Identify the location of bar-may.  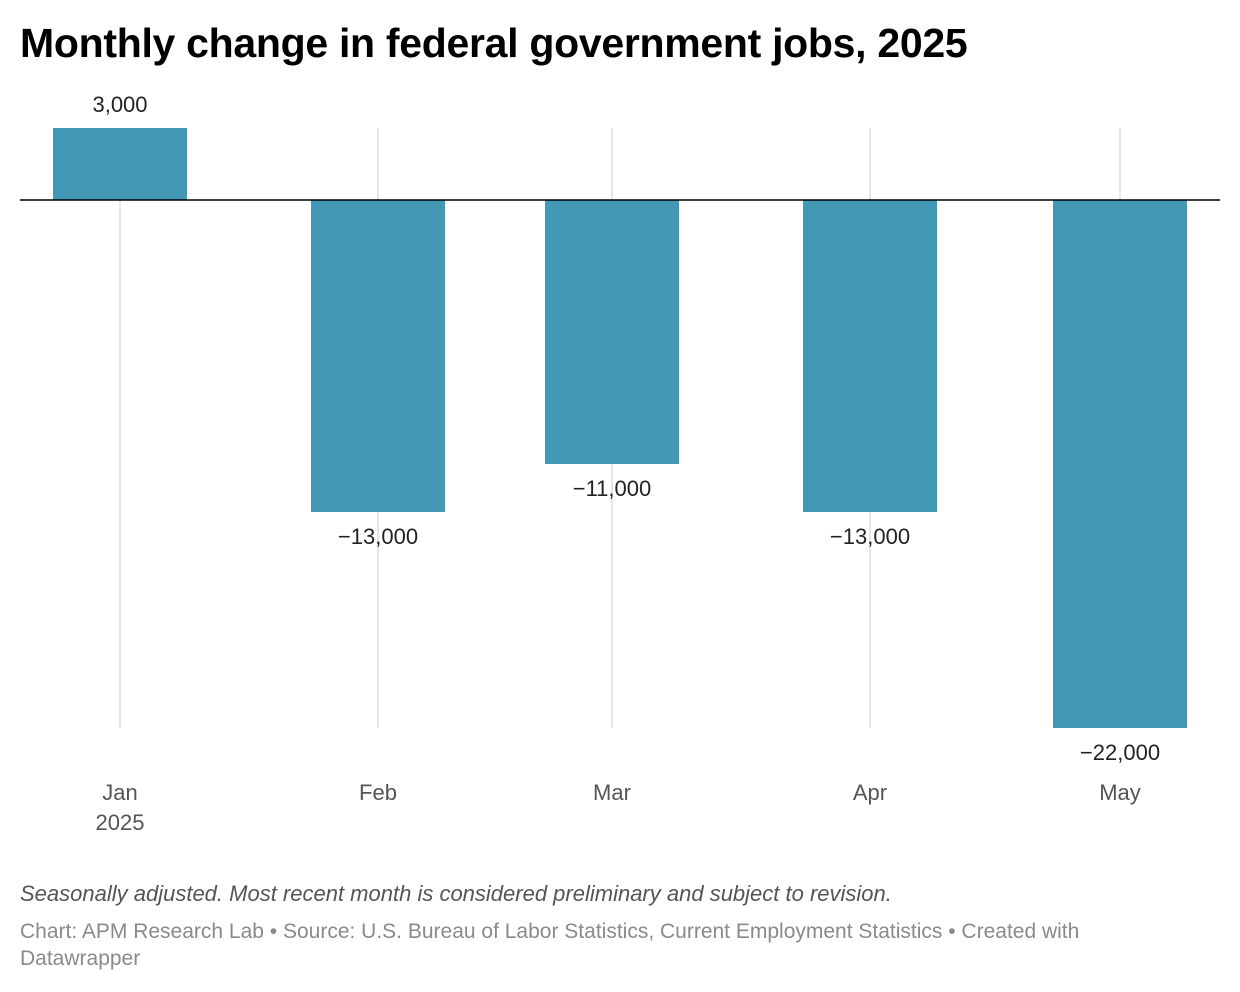
(1120, 464).